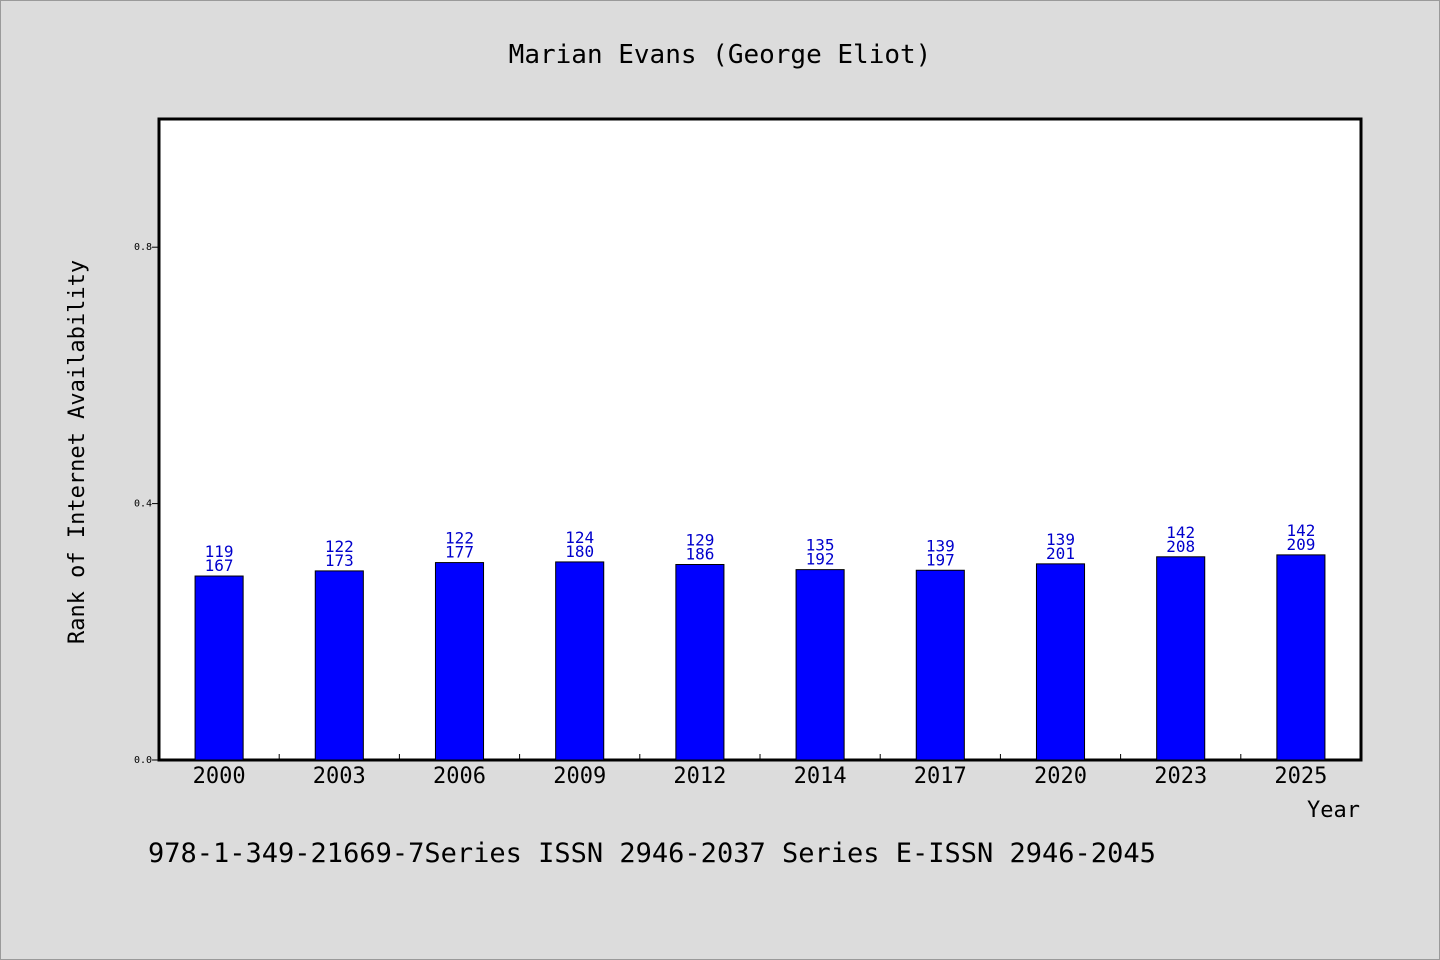 The height and width of the screenshot is (960, 1440). I want to click on bar-2020, so click(1060, 662).